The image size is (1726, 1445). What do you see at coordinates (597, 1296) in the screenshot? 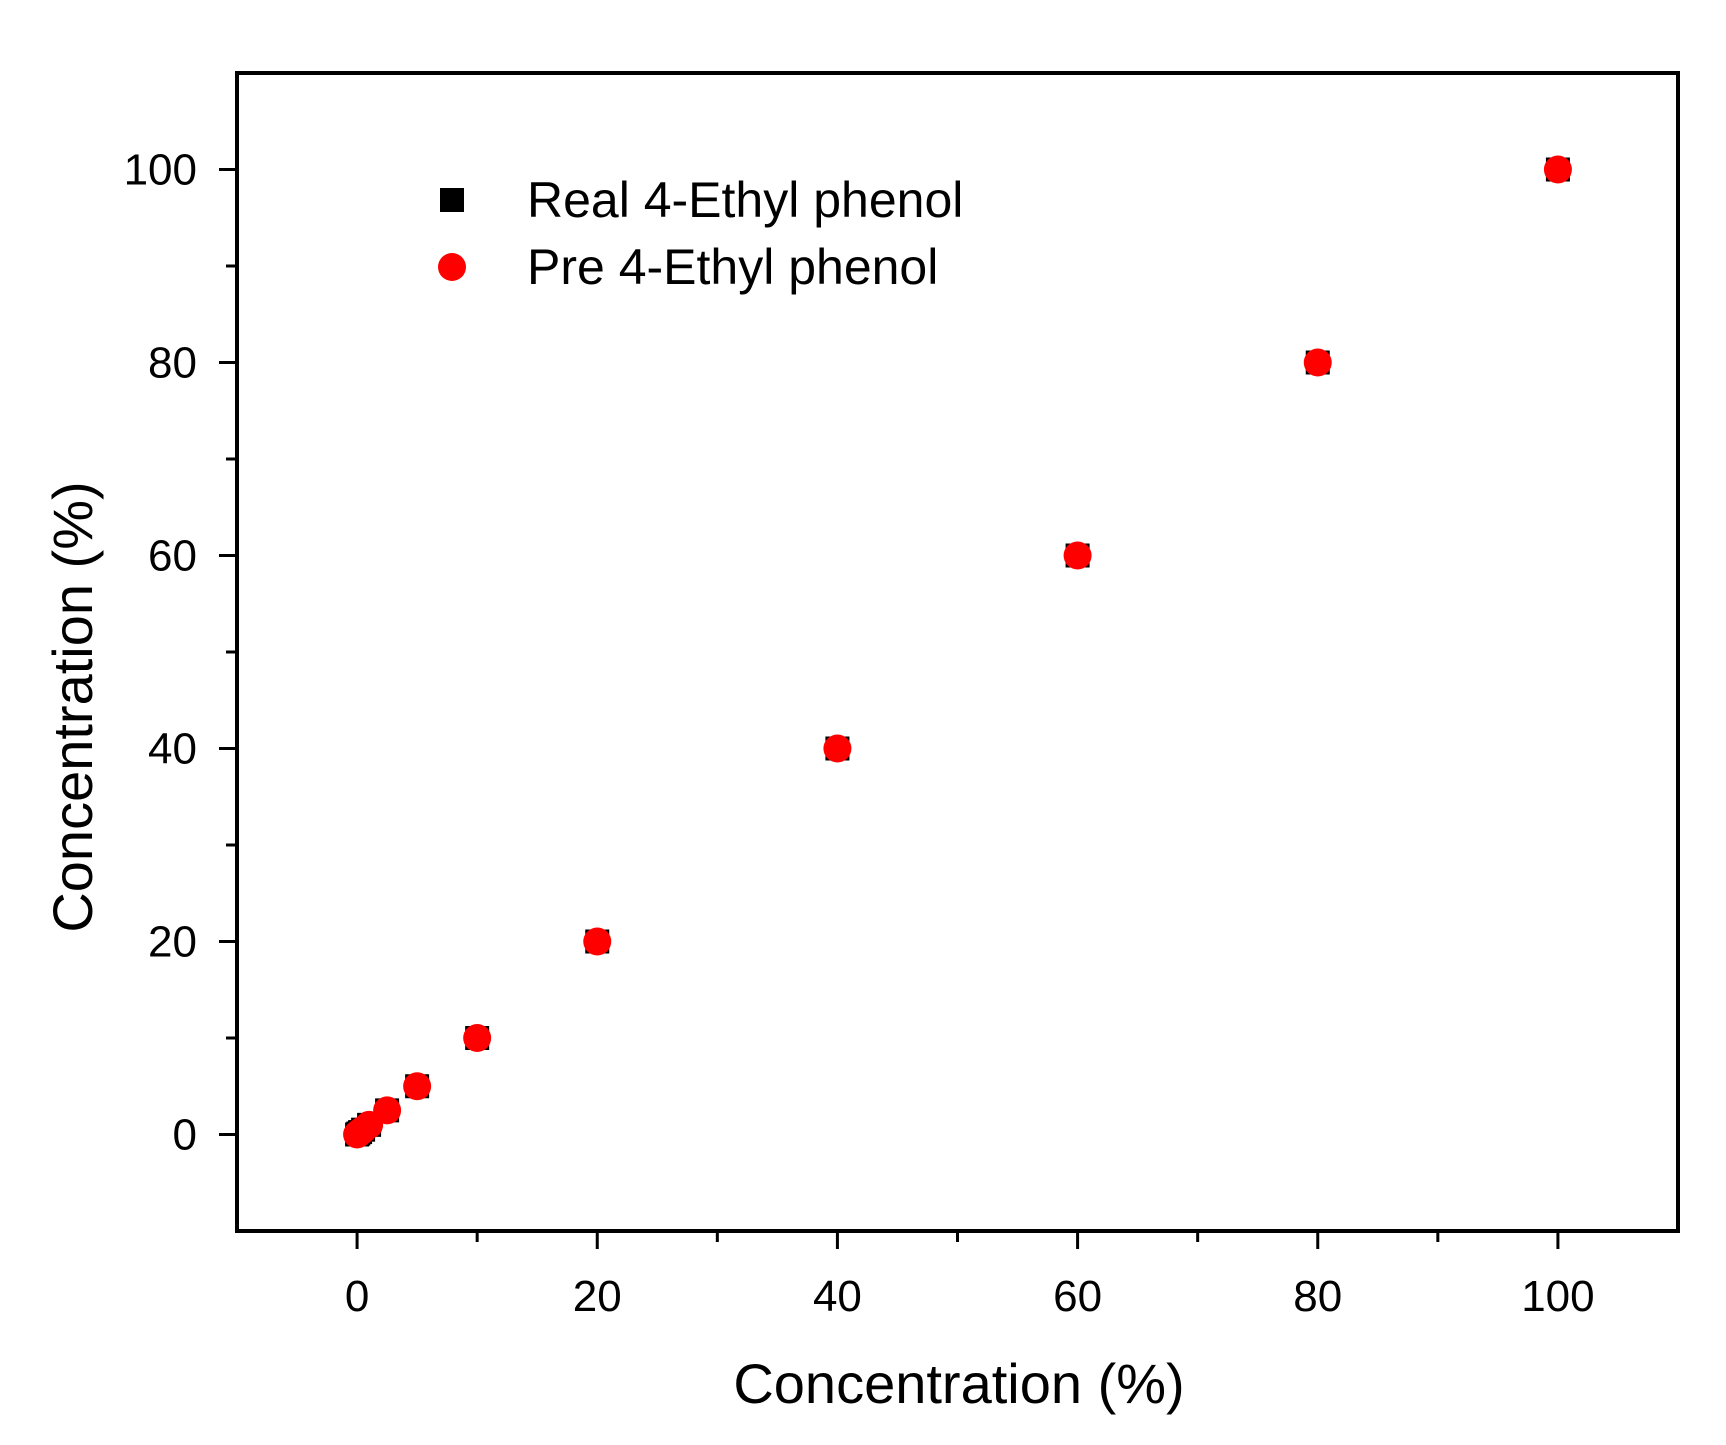
I see `x-tick-label: 20` at bounding box center [597, 1296].